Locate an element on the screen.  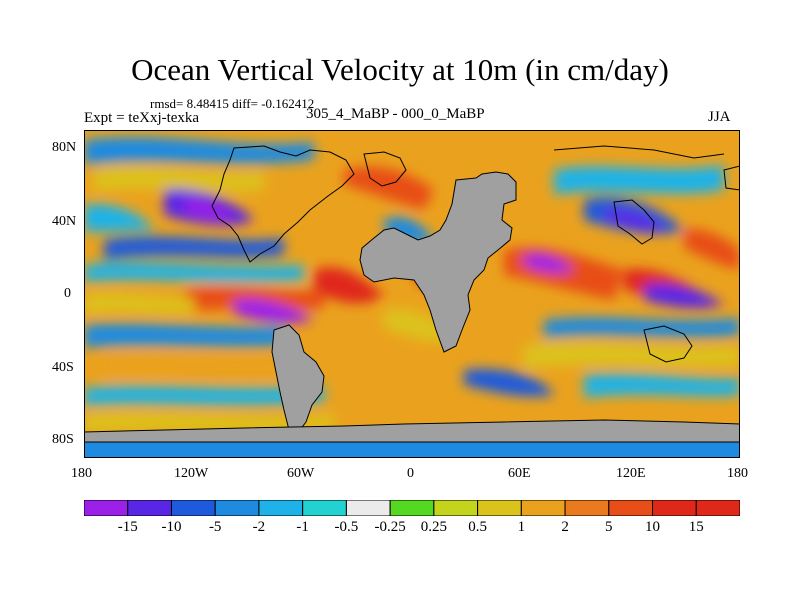
experiment-label: Expt = teXxj-texka is located at coordinates (142, 118).